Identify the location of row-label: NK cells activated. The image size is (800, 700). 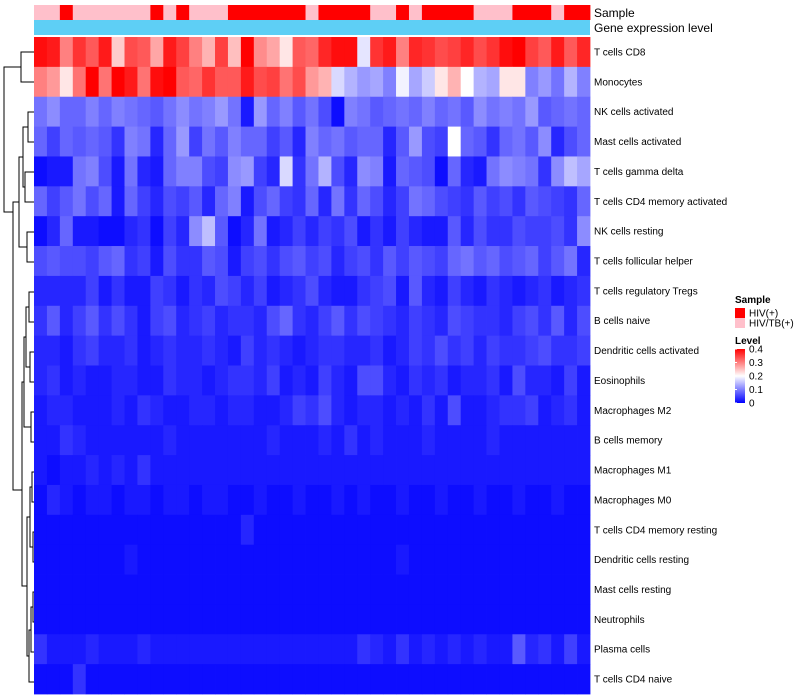
(633, 112).